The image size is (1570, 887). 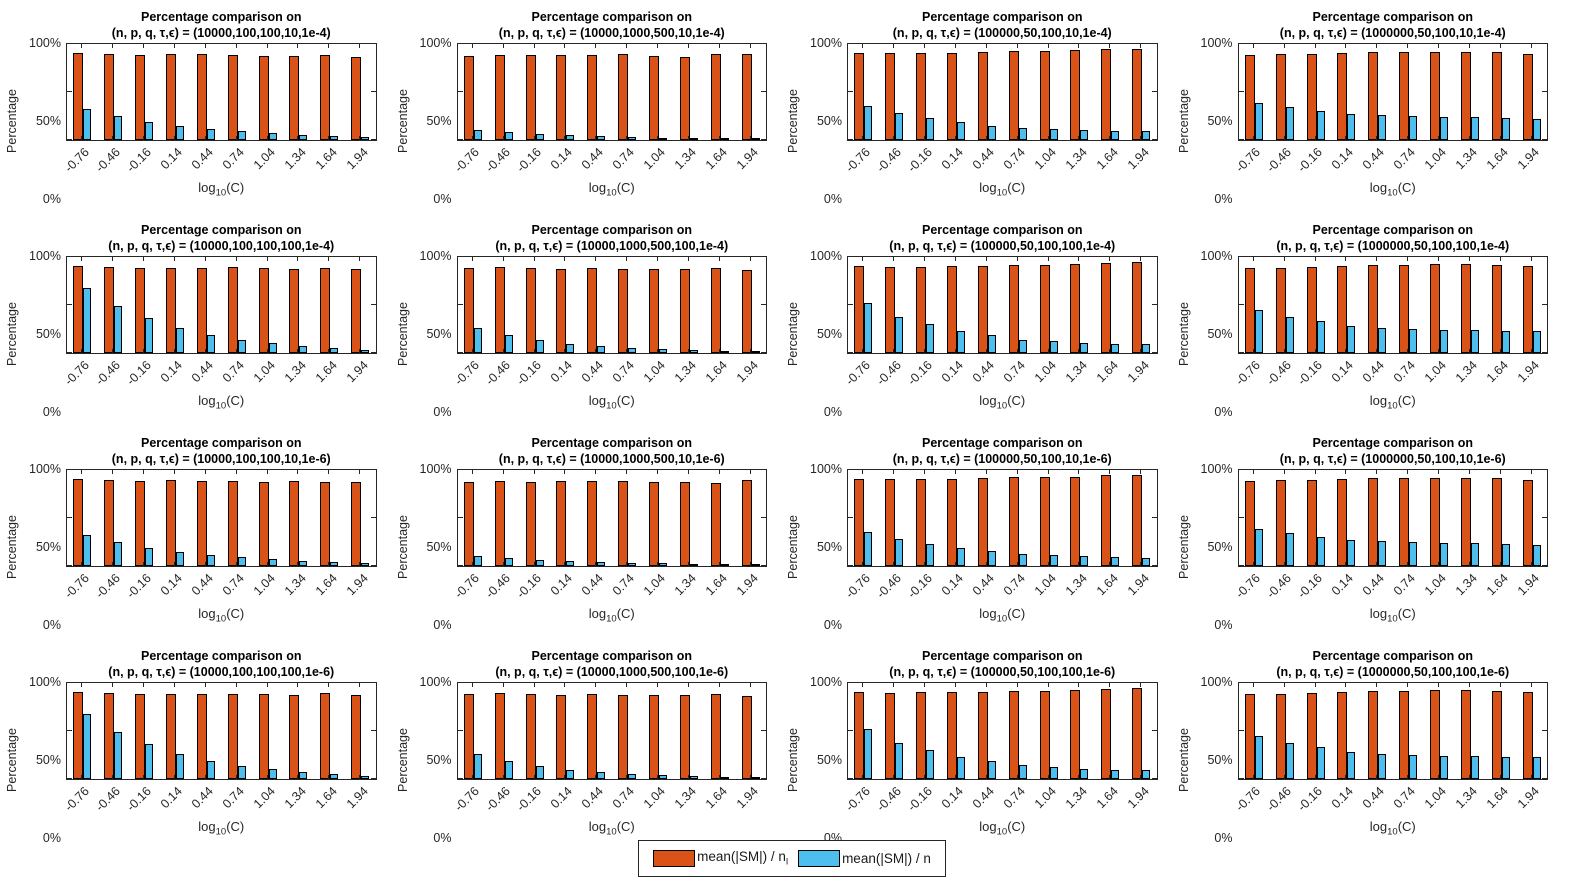 I want to click on x-axis-label: log10(C), so click(x=611, y=615).